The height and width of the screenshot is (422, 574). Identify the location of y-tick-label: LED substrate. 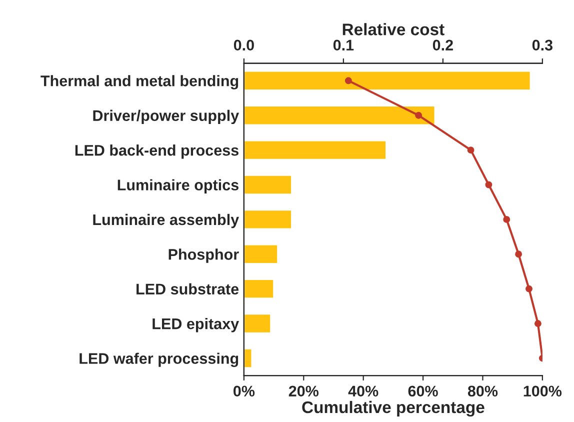
(187, 289).